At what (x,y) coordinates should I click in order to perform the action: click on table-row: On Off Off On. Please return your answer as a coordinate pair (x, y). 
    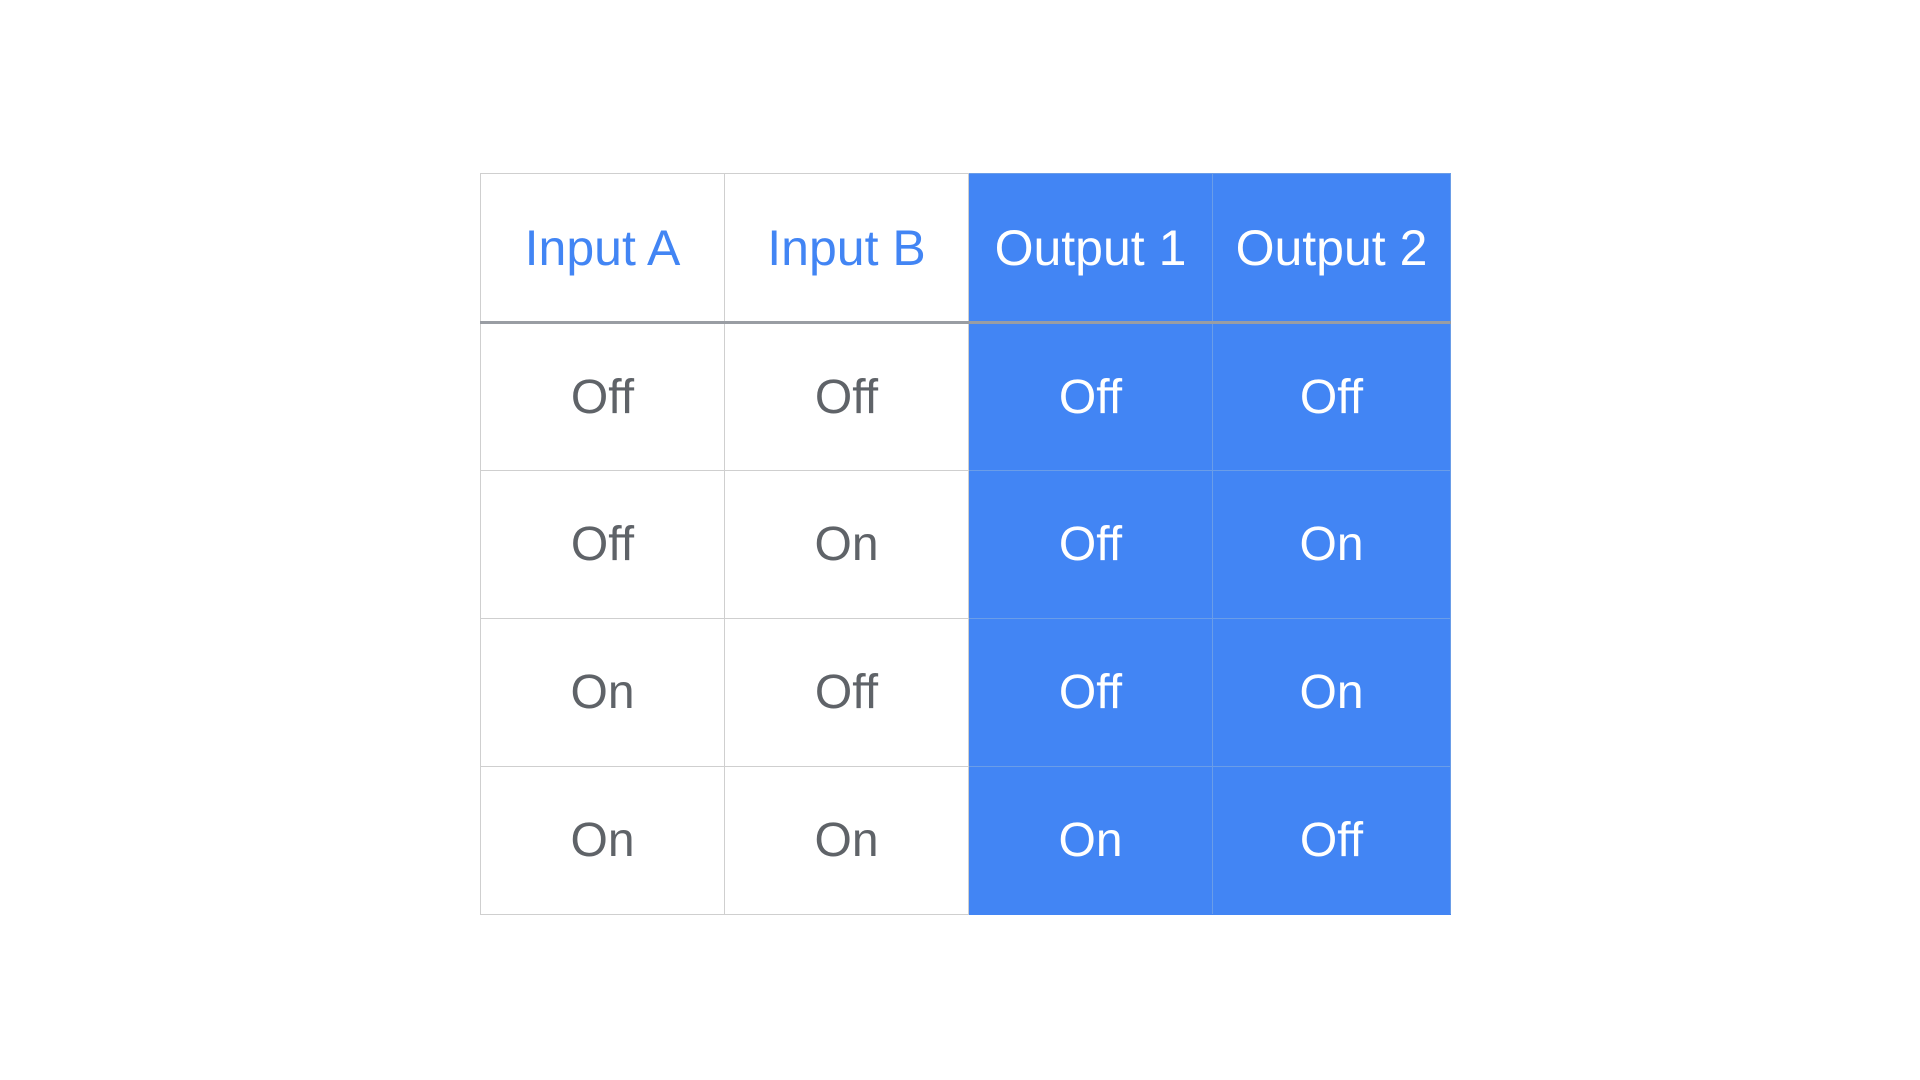
    Looking at the image, I should click on (965, 692).